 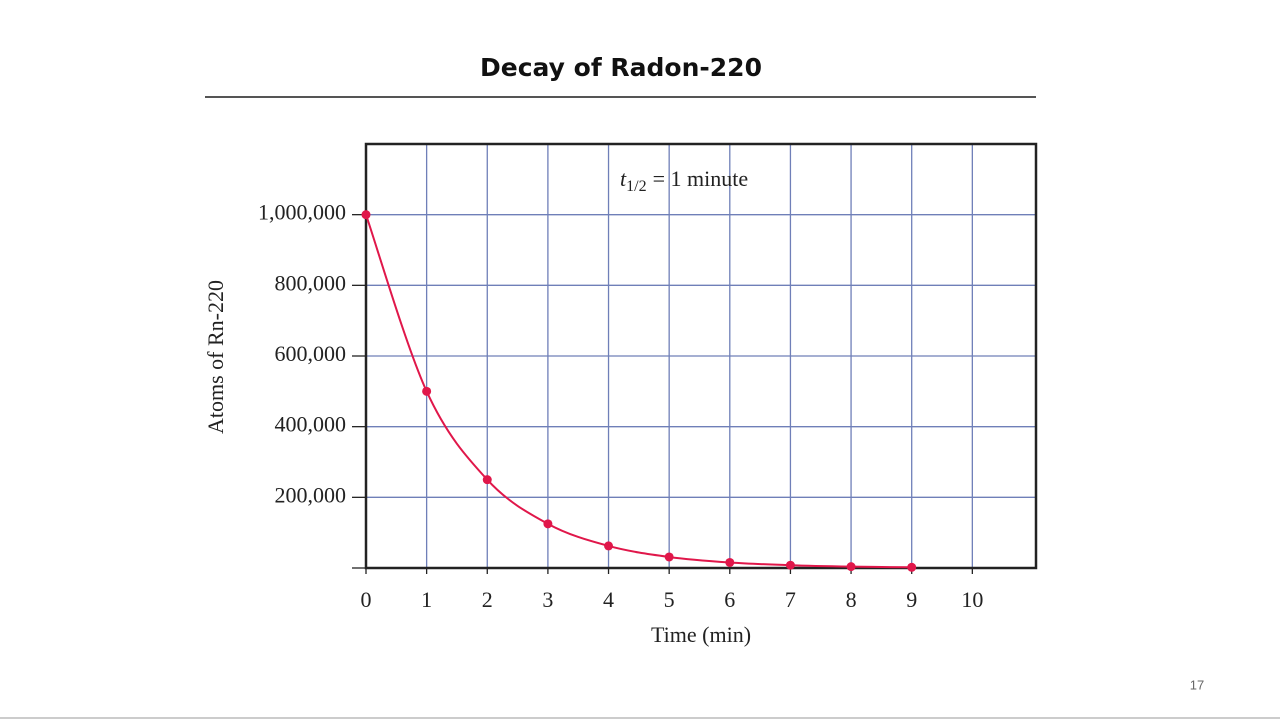 What do you see at coordinates (1197, 684) in the screenshot?
I see `slide-number: 17` at bounding box center [1197, 684].